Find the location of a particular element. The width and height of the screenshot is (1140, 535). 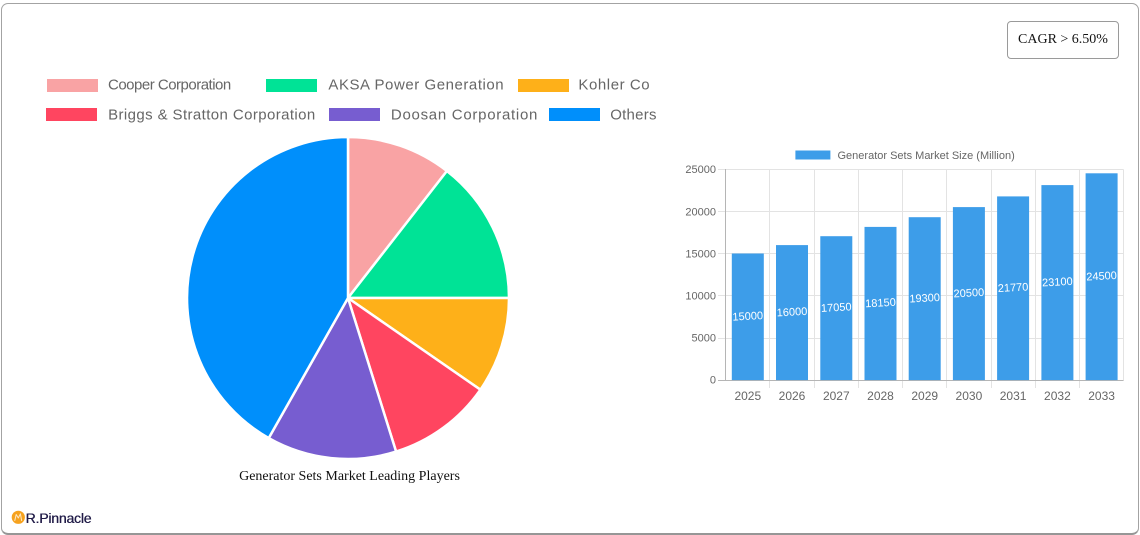

svg-text: 18150 is located at coordinates (880, 304).